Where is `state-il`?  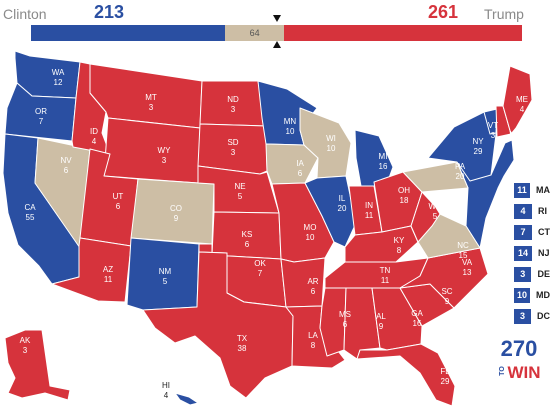 state-il is located at coordinates (330, 211).